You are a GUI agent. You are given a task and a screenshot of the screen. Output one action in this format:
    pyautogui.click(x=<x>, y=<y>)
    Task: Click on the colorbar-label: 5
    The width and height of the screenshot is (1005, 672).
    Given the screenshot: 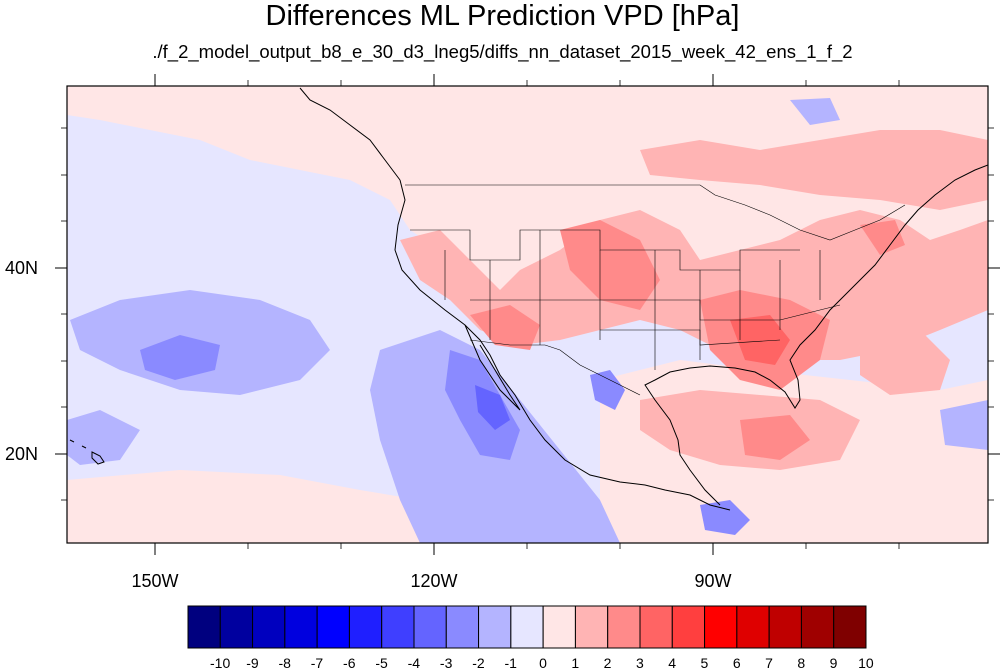 What is the action you would take?
    pyautogui.click(x=705, y=663)
    